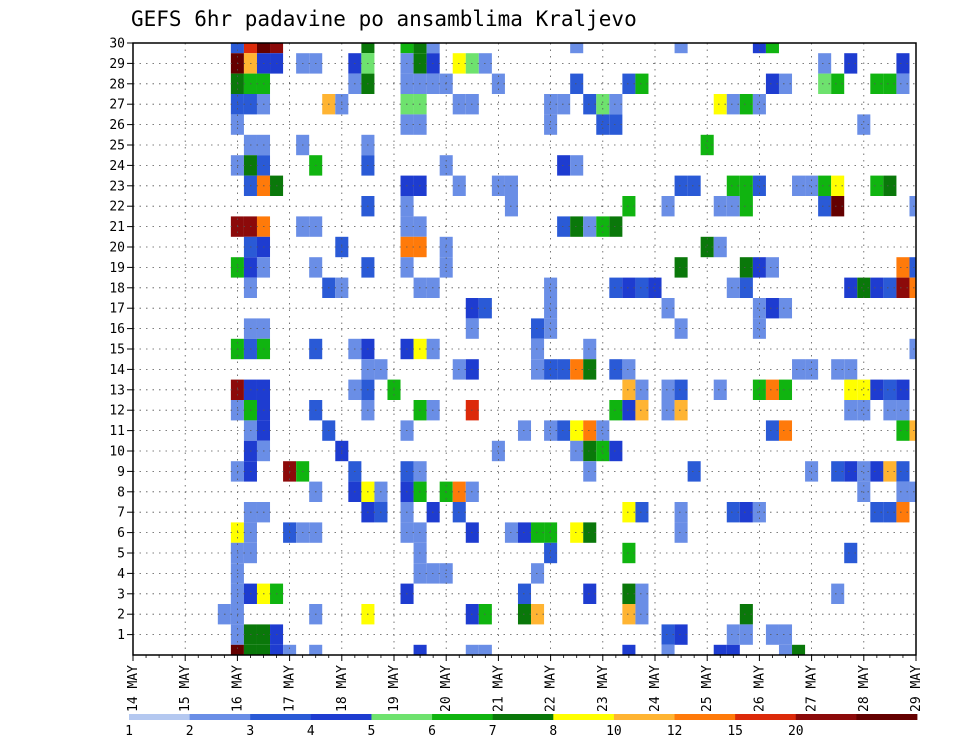 The height and width of the screenshot is (742, 960). I want to click on y-tick-label: 27, so click(117, 105).